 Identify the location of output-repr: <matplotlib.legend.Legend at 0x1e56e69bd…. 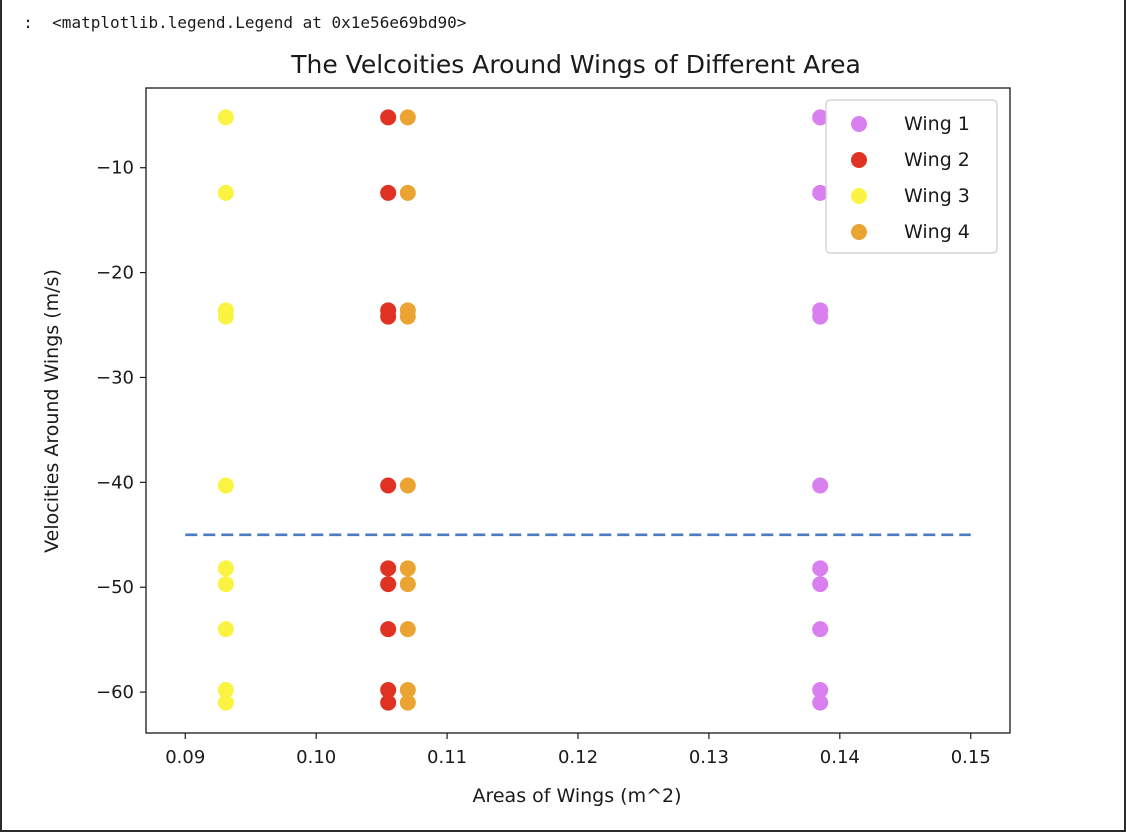
(259, 22).